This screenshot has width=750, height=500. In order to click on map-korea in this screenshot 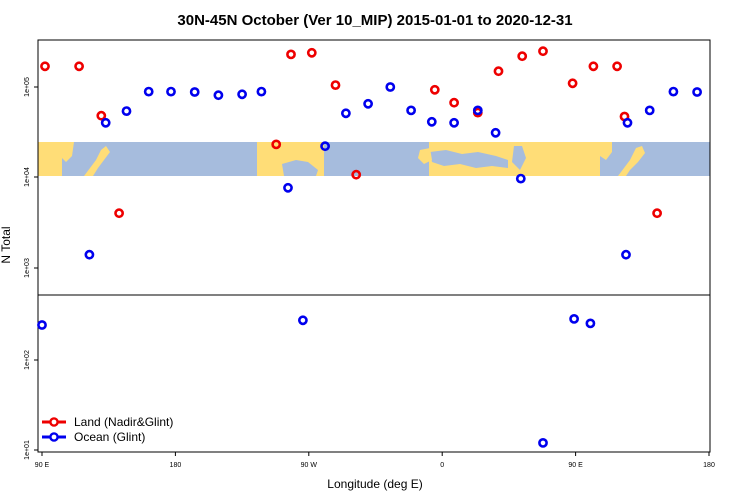, I will do `click(68, 152)`.